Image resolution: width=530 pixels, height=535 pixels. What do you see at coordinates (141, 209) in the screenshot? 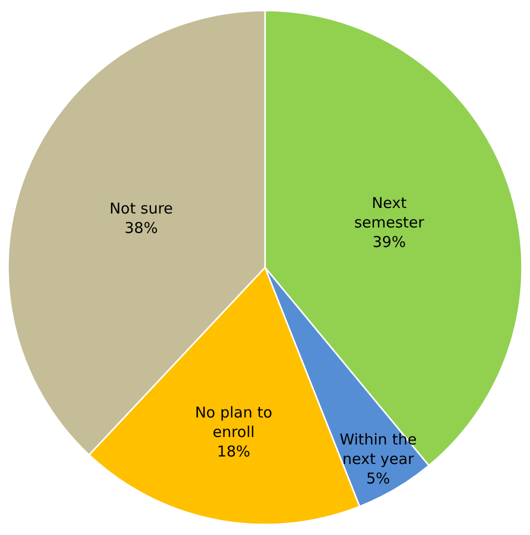
I see `slice-label: Not sure` at bounding box center [141, 209].